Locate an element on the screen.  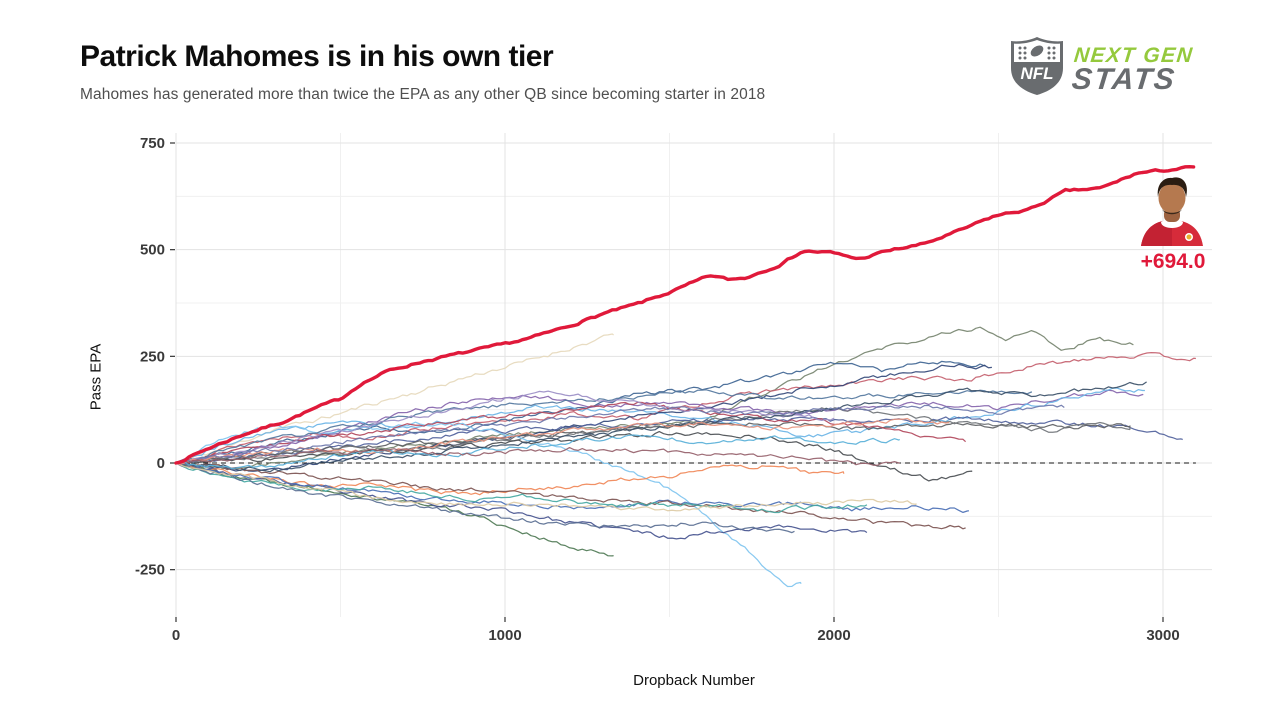
svg-text: -250 is located at coordinates (150, 570).